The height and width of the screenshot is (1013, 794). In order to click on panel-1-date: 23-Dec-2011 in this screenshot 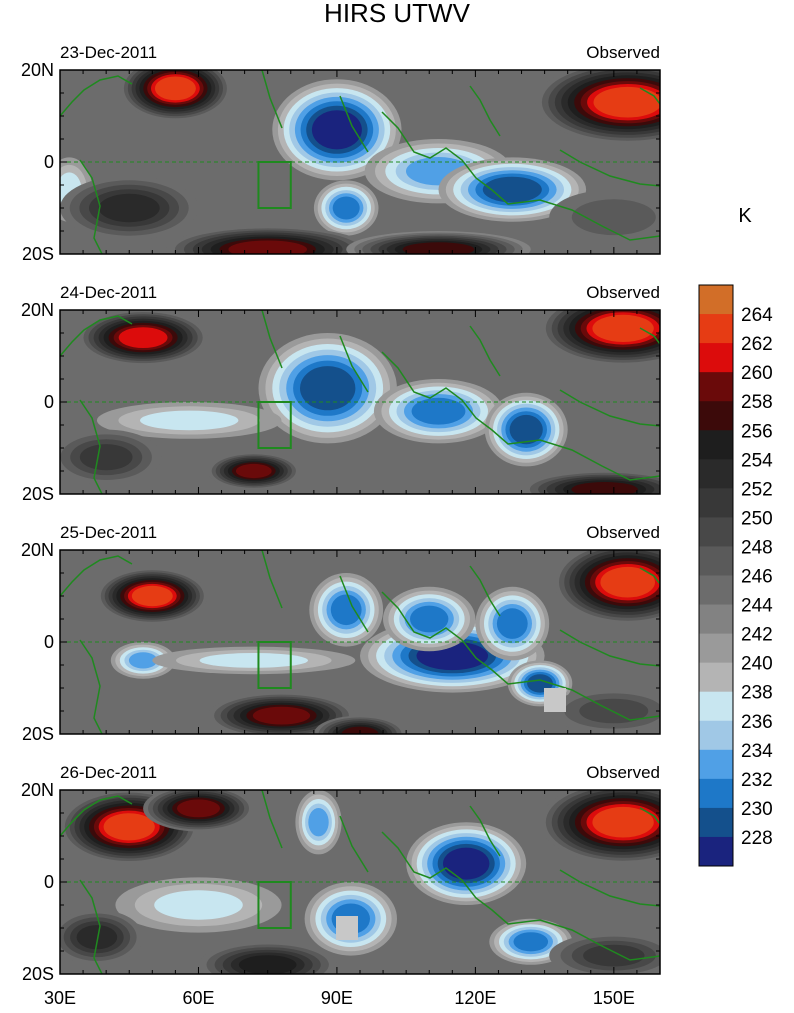, I will do `click(108, 52)`.